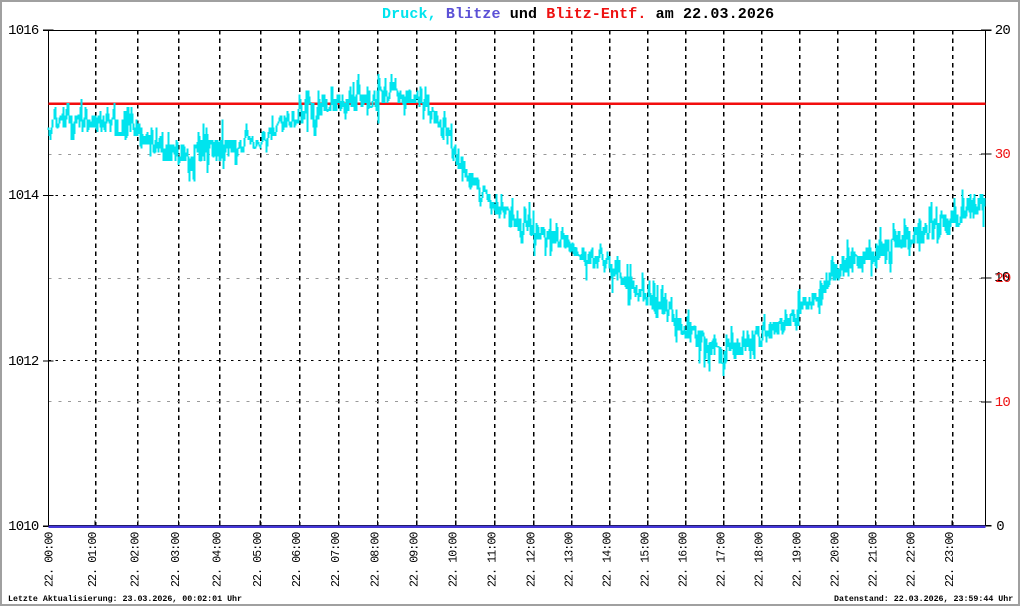 The width and height of the screenshot is (1020, 606). I want to click on svg-text: 22. 20:00, so click(835, 559).